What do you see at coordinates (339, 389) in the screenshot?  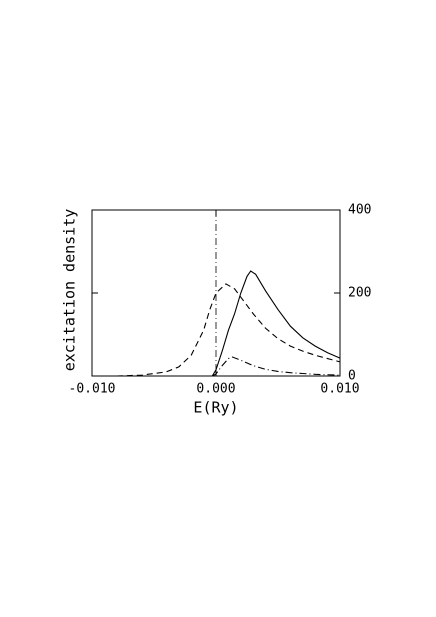 I see `x-tick-label: 0.010` at bounding box center [339, 389].